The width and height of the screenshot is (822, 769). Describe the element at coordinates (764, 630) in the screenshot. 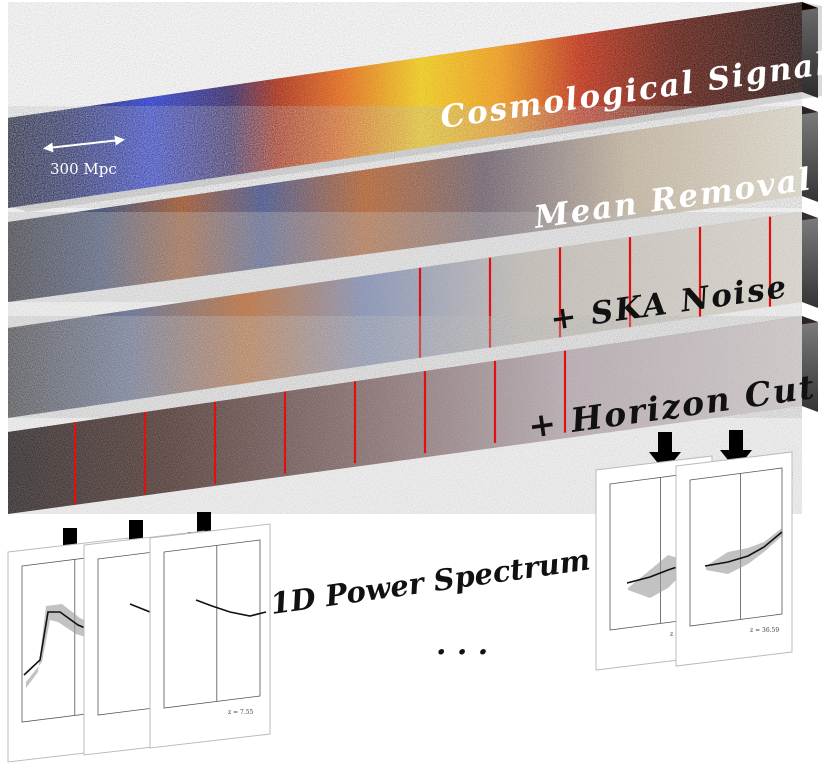

I see `panel-redshift-label: z = 36.59` at that location.